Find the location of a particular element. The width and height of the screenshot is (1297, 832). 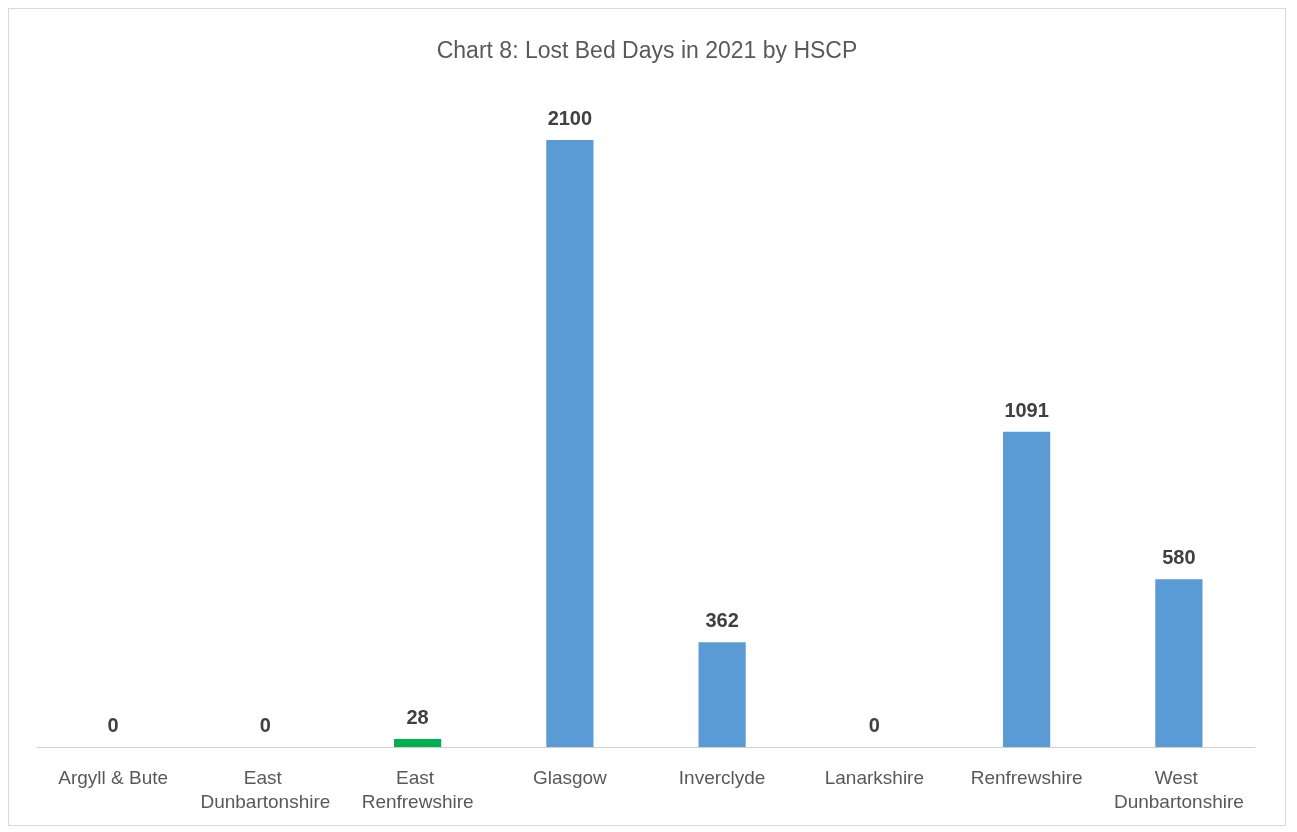

data-label: 580 is located at coordinates (1179, 557).